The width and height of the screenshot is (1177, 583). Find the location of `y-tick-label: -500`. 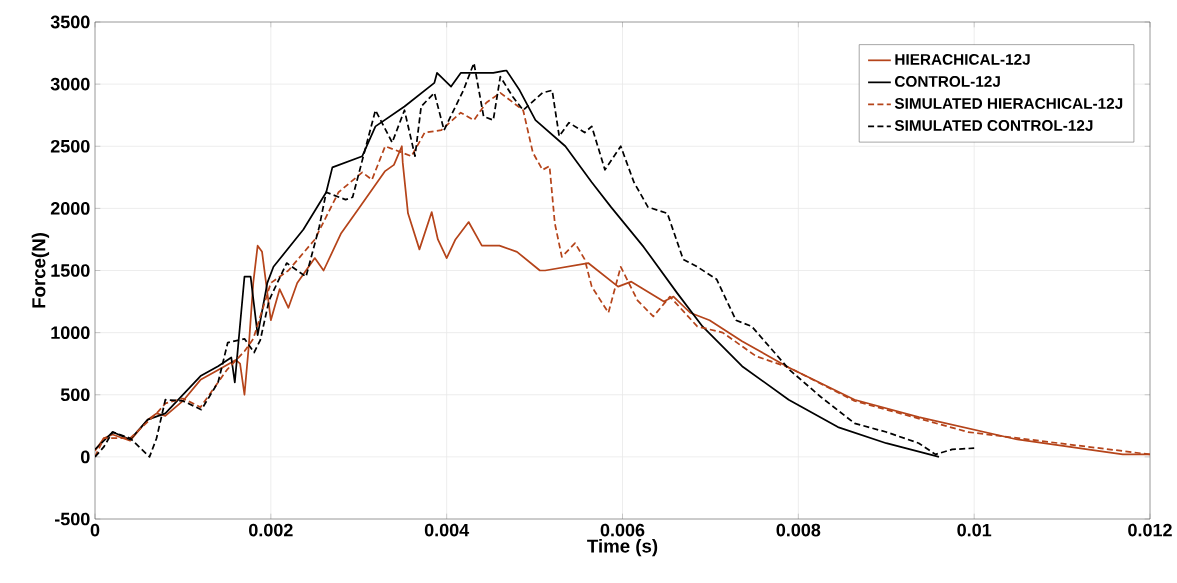

y-tick-label: -500 is located at coordinates (72, 519).